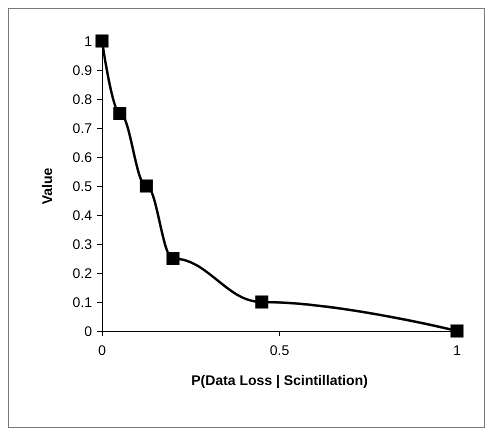  What do you see at coordinates (88, 331) in the screenshot?
I see `y-tick-label: 0` at bounding box center [88, 331].